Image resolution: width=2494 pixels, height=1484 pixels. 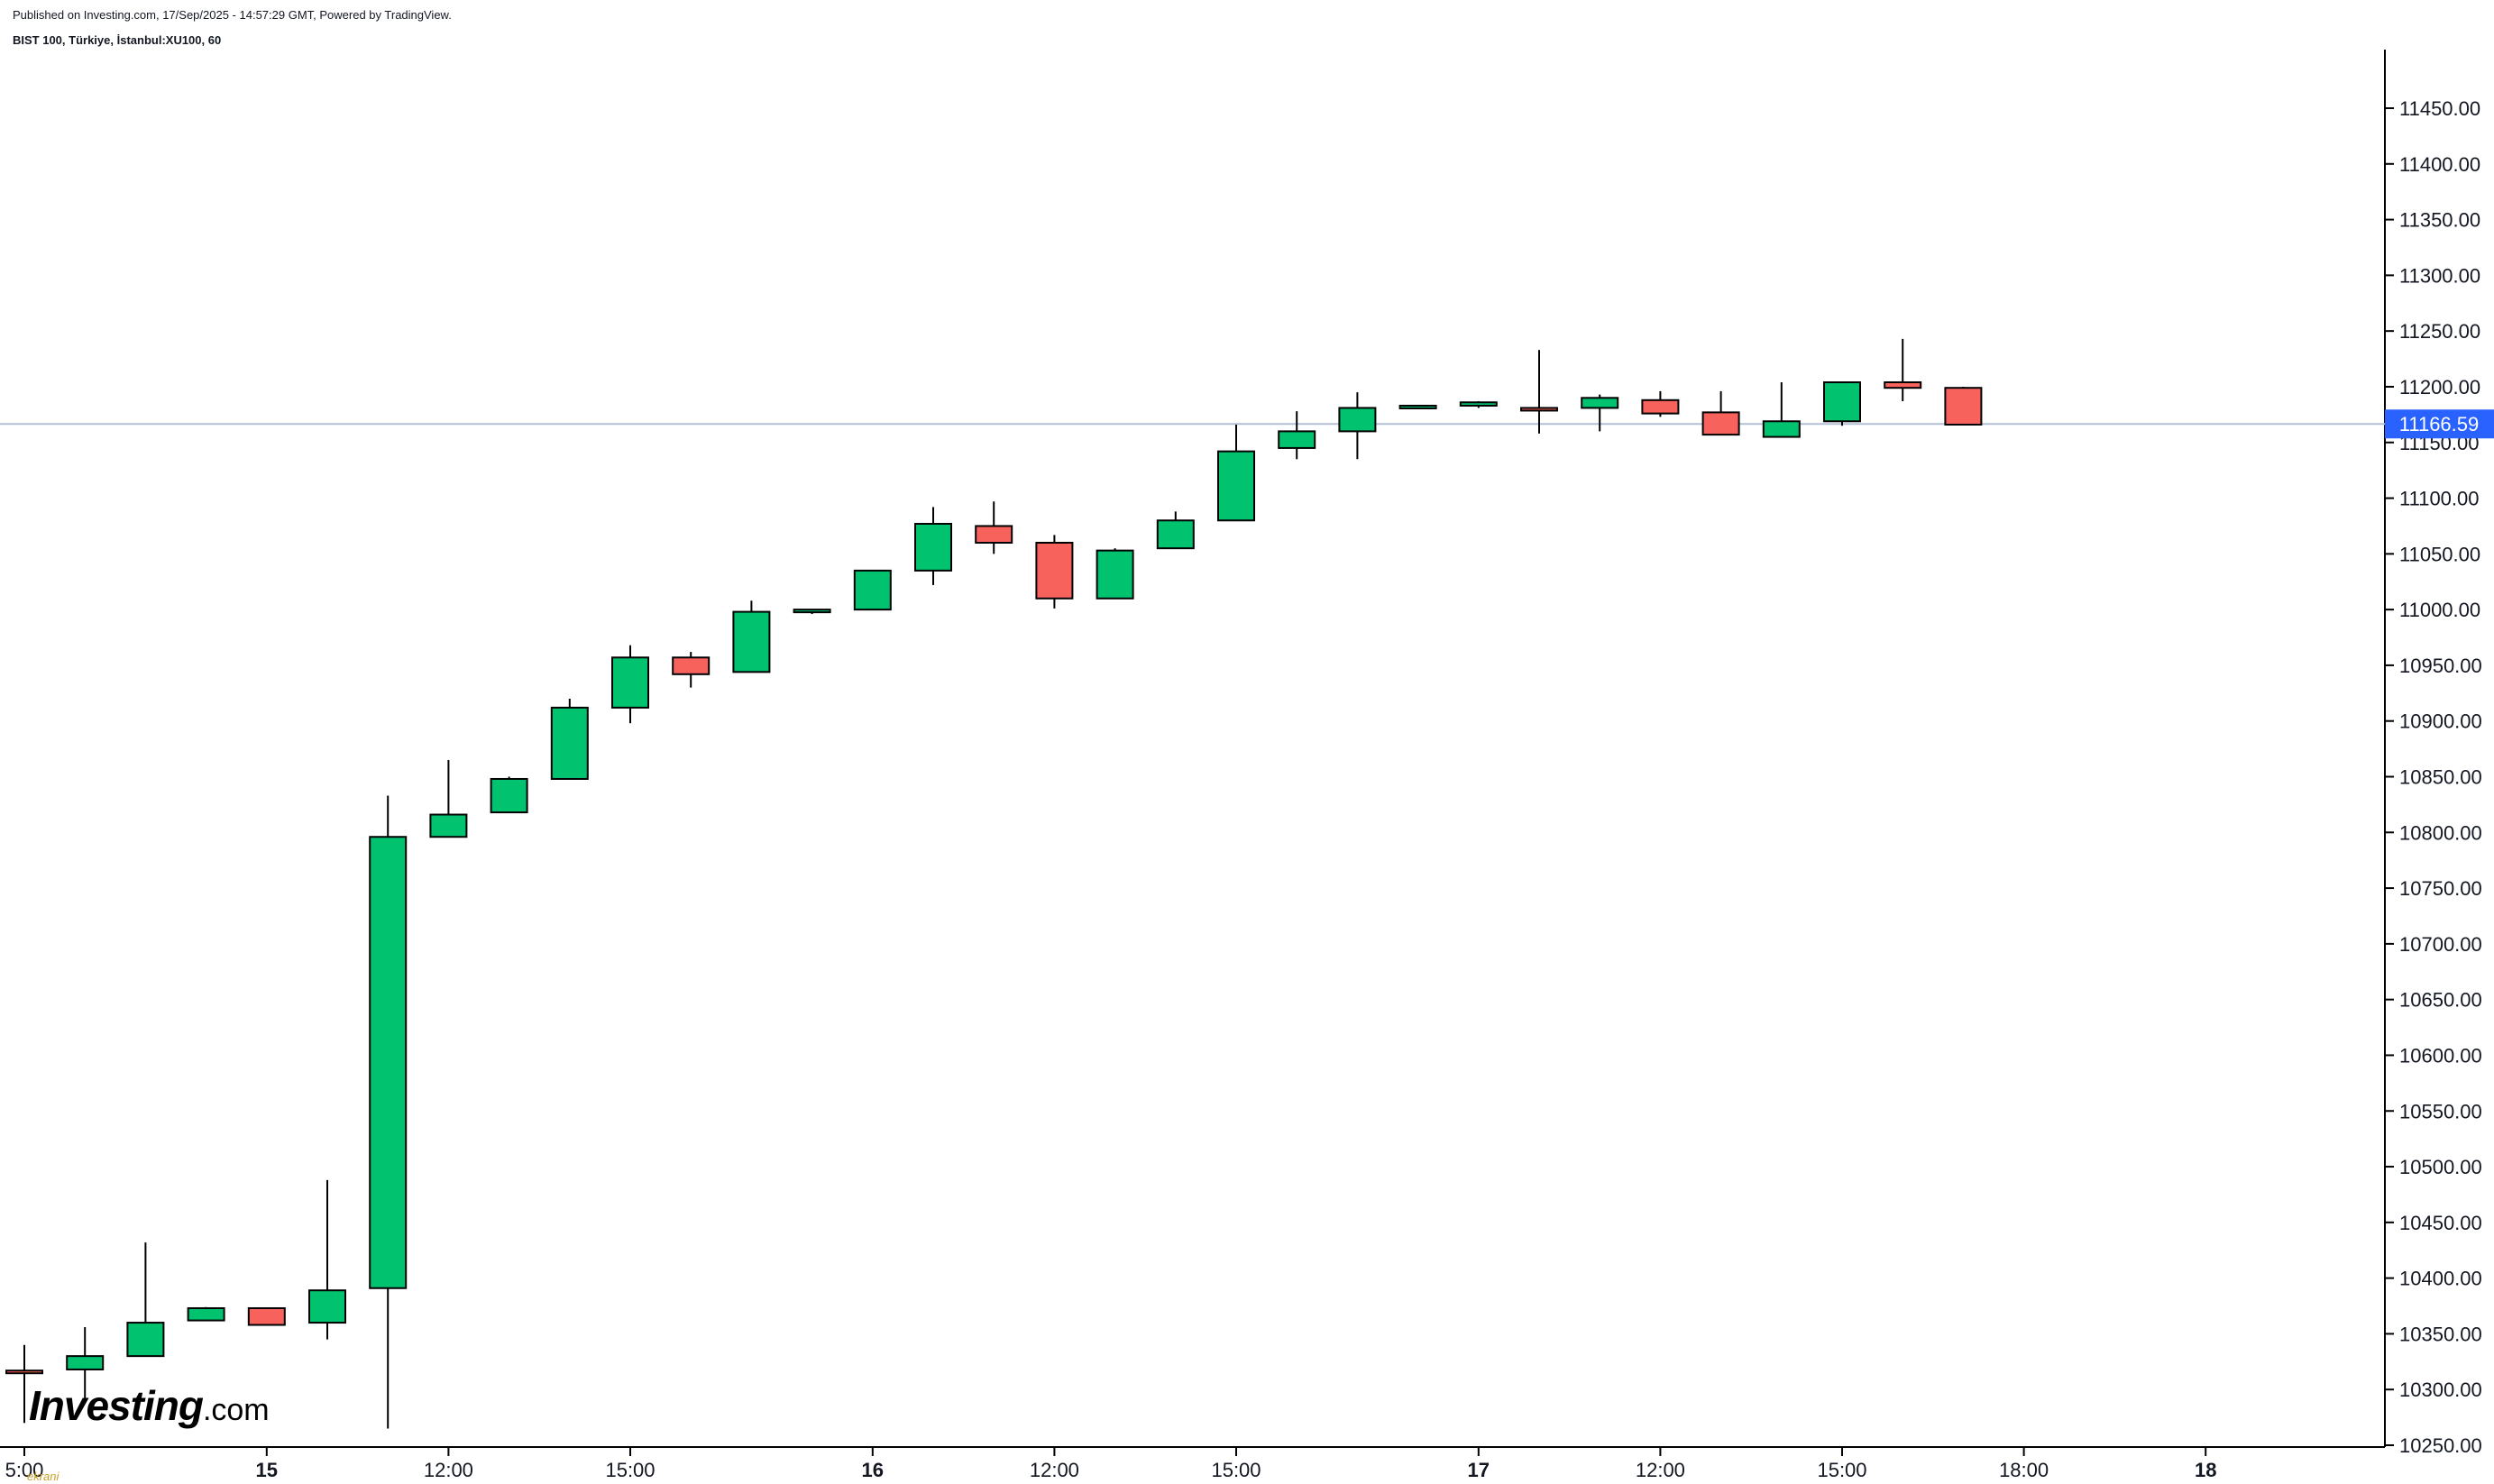 What do you see at coordinates (2441, 944) in the screenshot?
I see `y-tick-label: 10700.00` at bounding box center [2441, 944].